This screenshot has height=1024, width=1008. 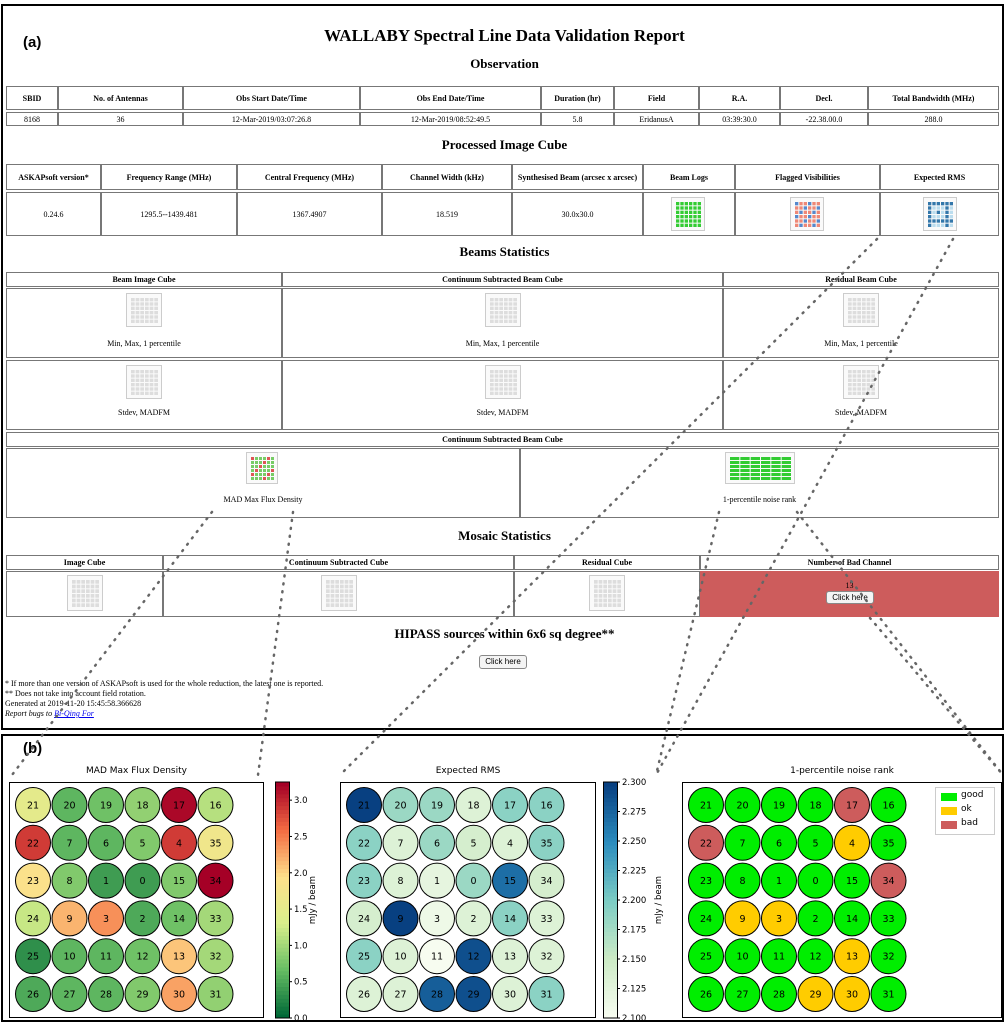 I want to click on beam-label: 24, so click(x=364, y=919).